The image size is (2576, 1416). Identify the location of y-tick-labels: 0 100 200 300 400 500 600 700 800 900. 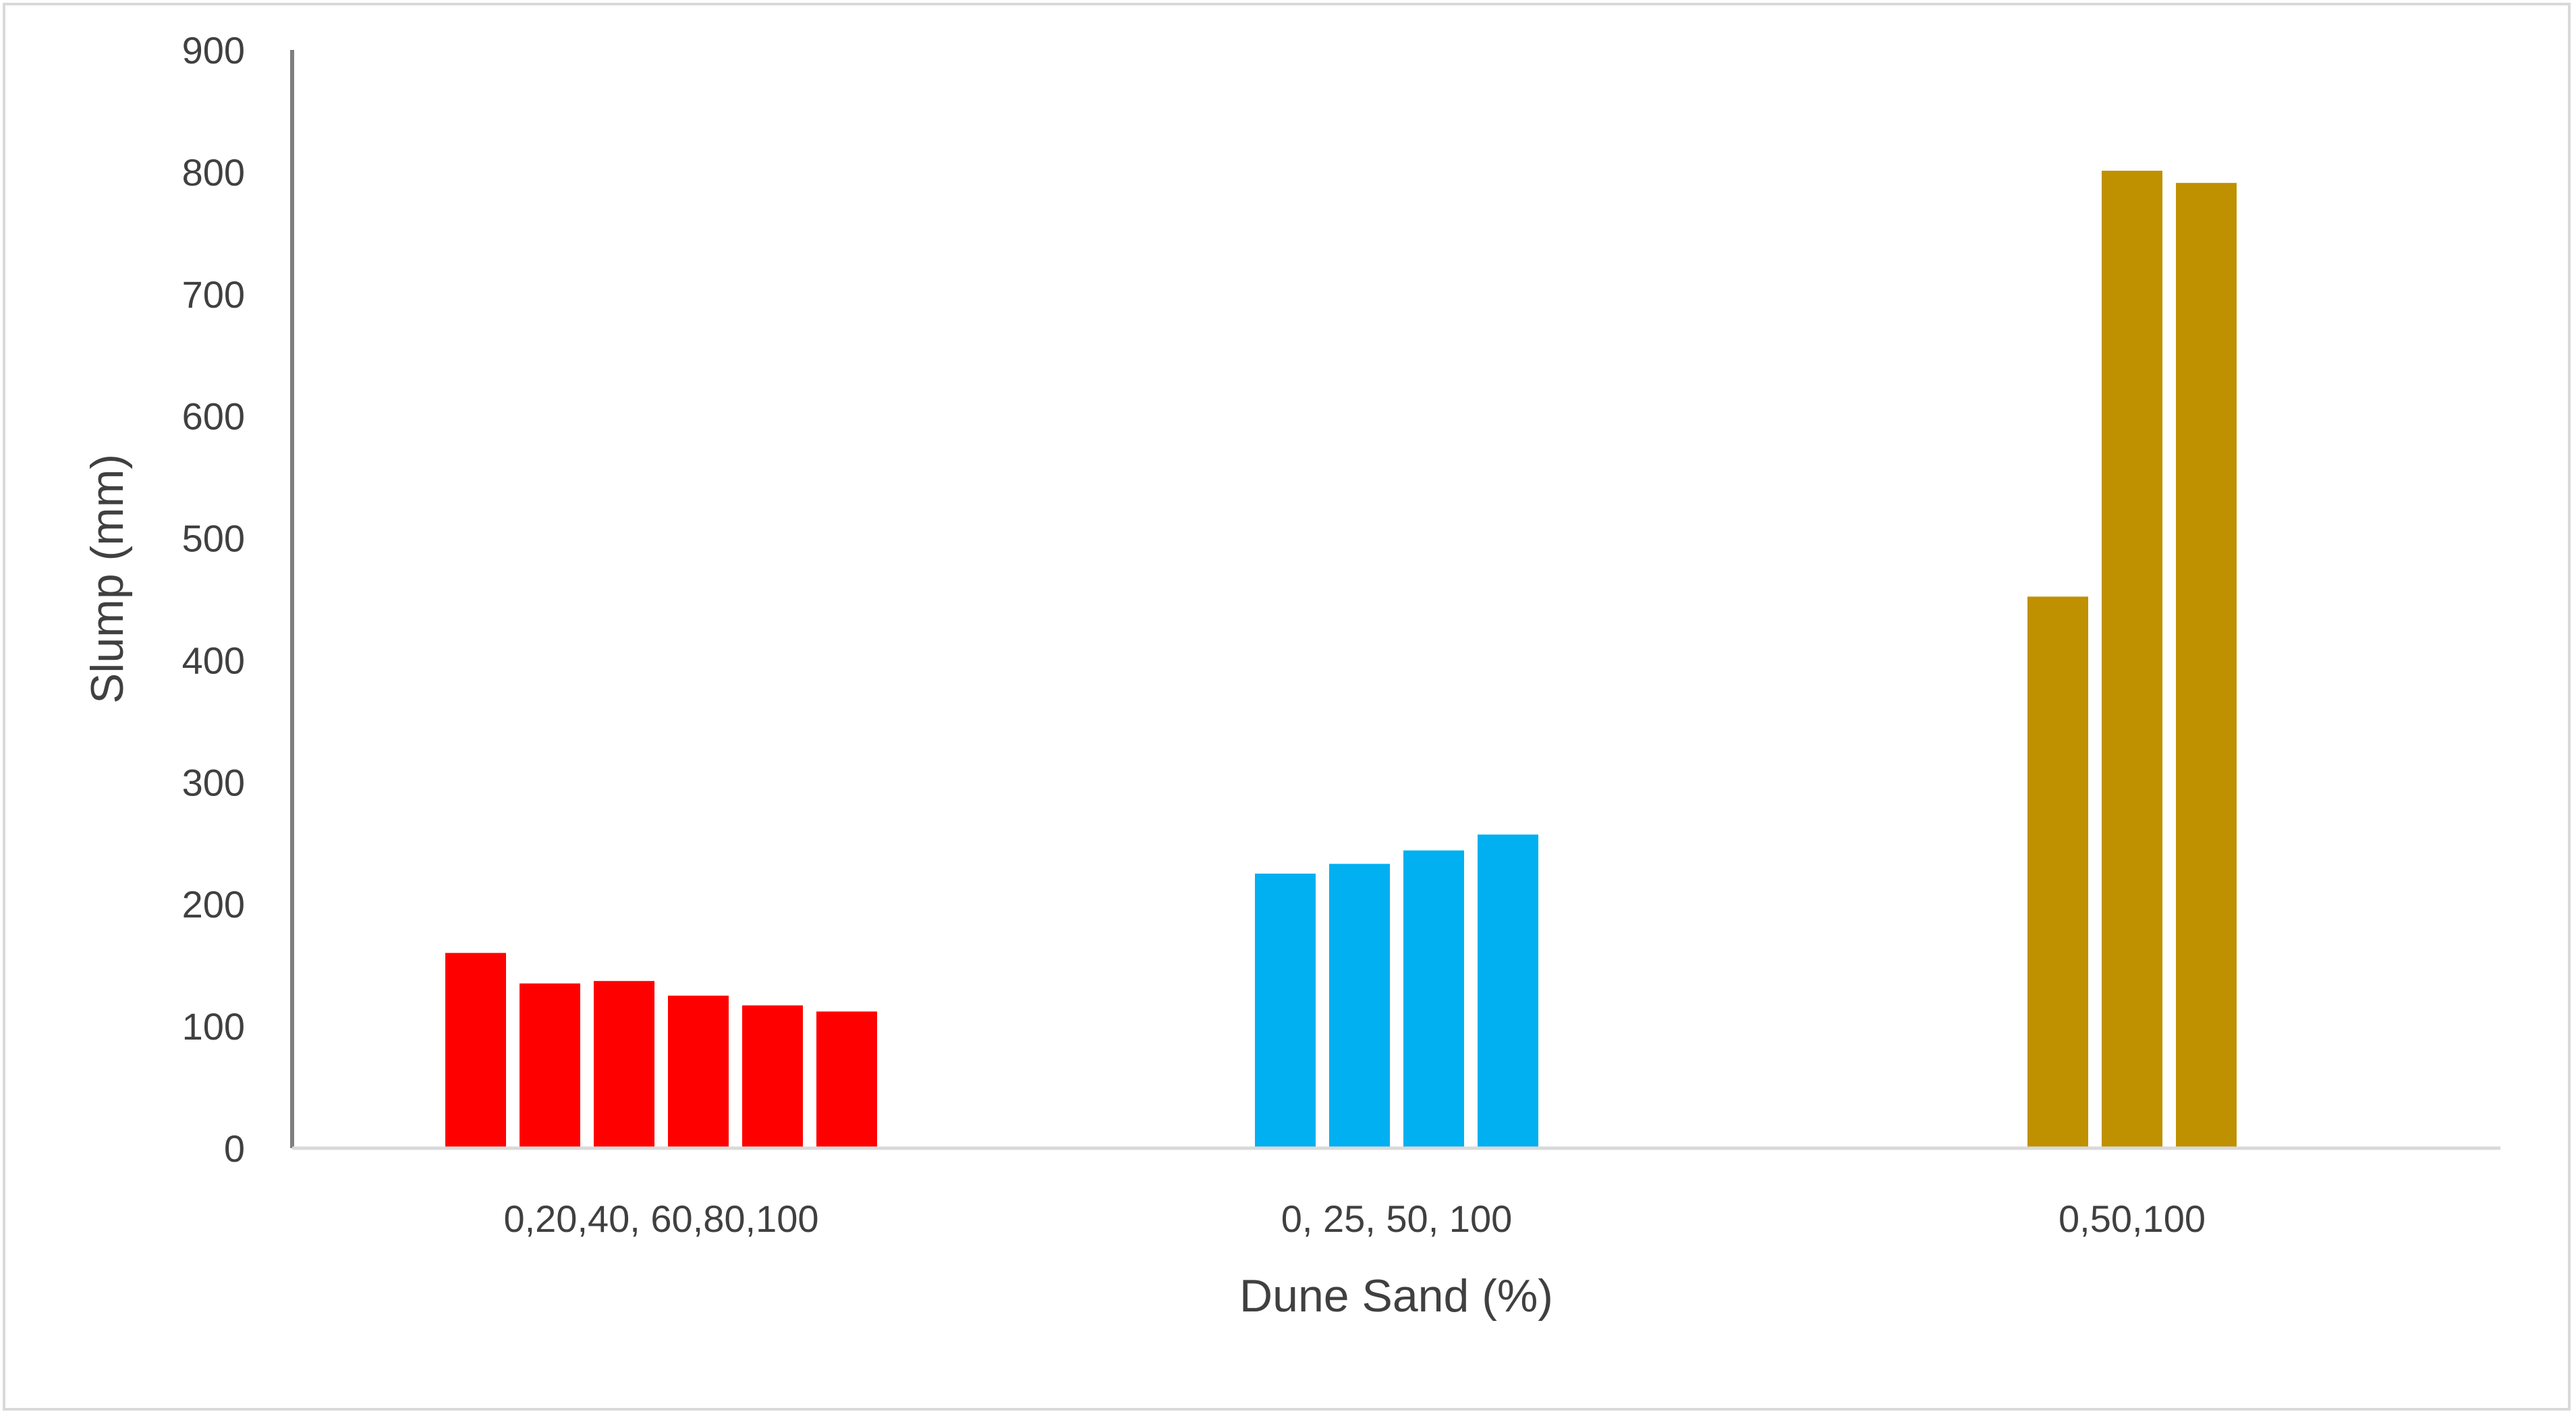
(213, 599).